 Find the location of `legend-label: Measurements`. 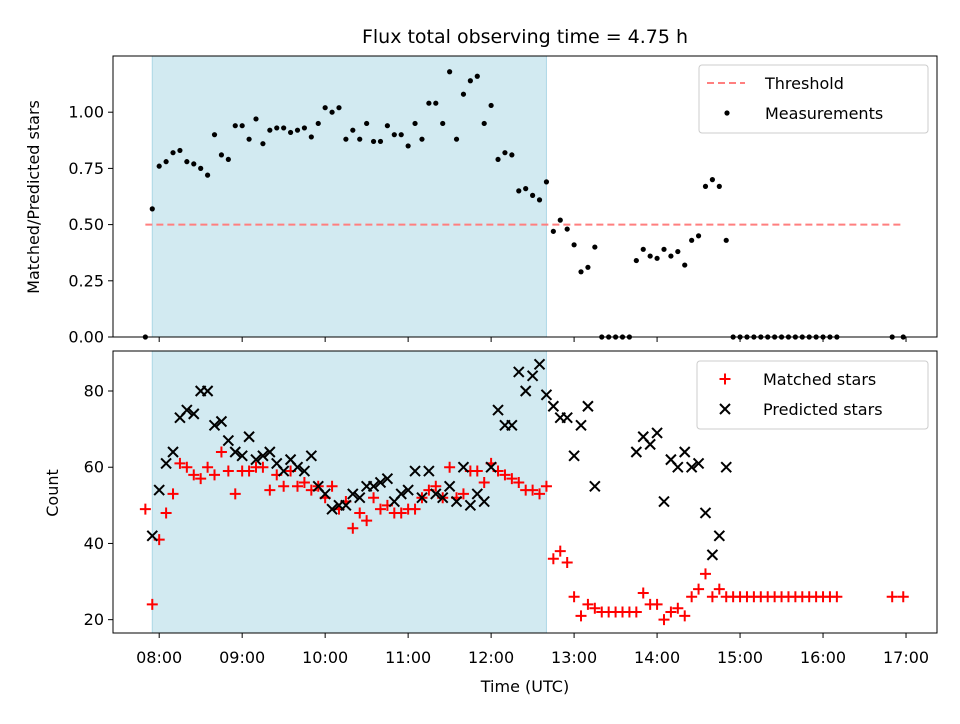

legend-label: Measurements is located at coordinates (824, 113).